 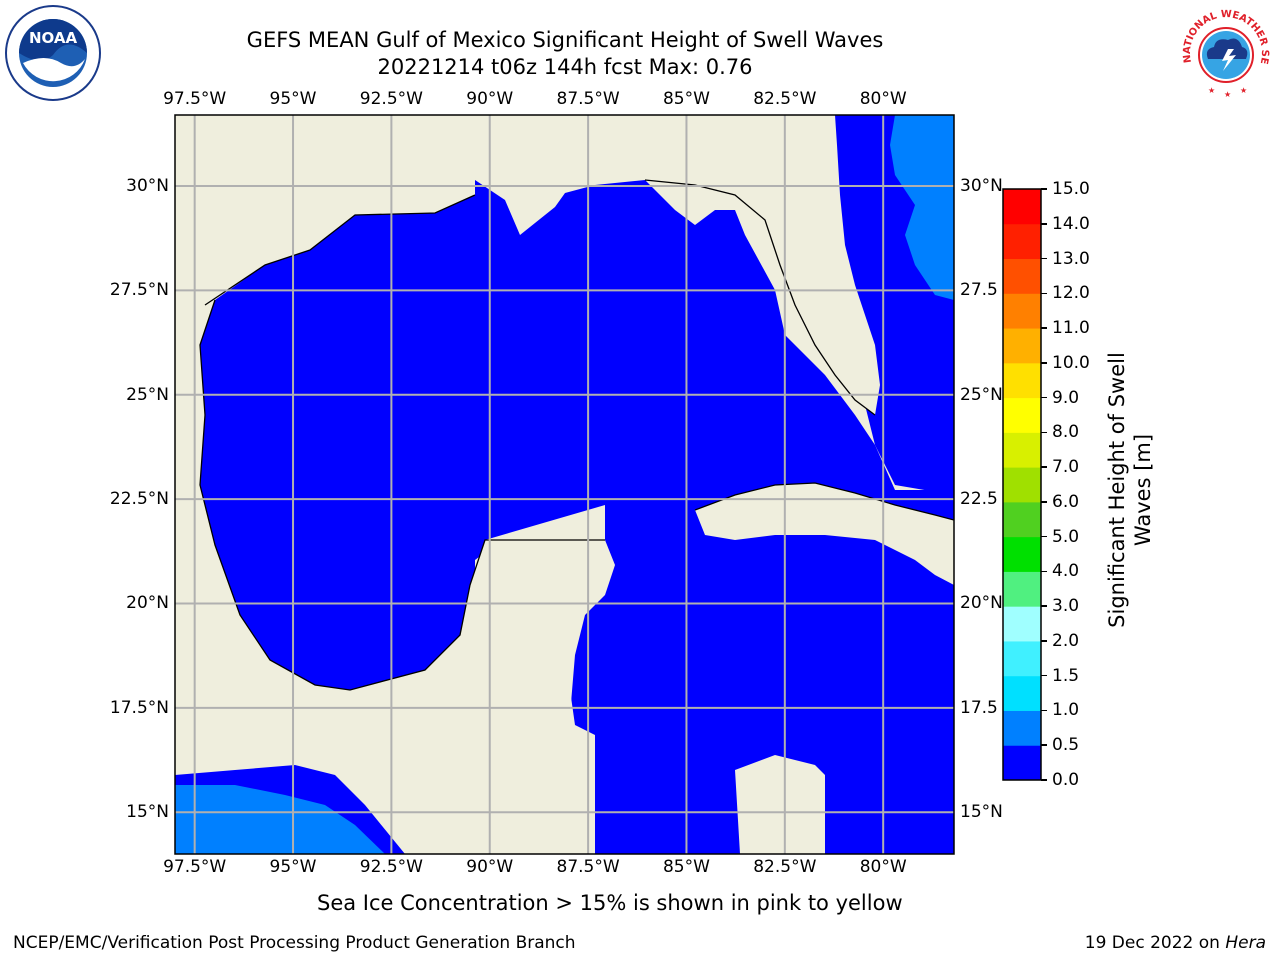 I want to click on swell-zone-atlantic, so click(x=922, y=207).